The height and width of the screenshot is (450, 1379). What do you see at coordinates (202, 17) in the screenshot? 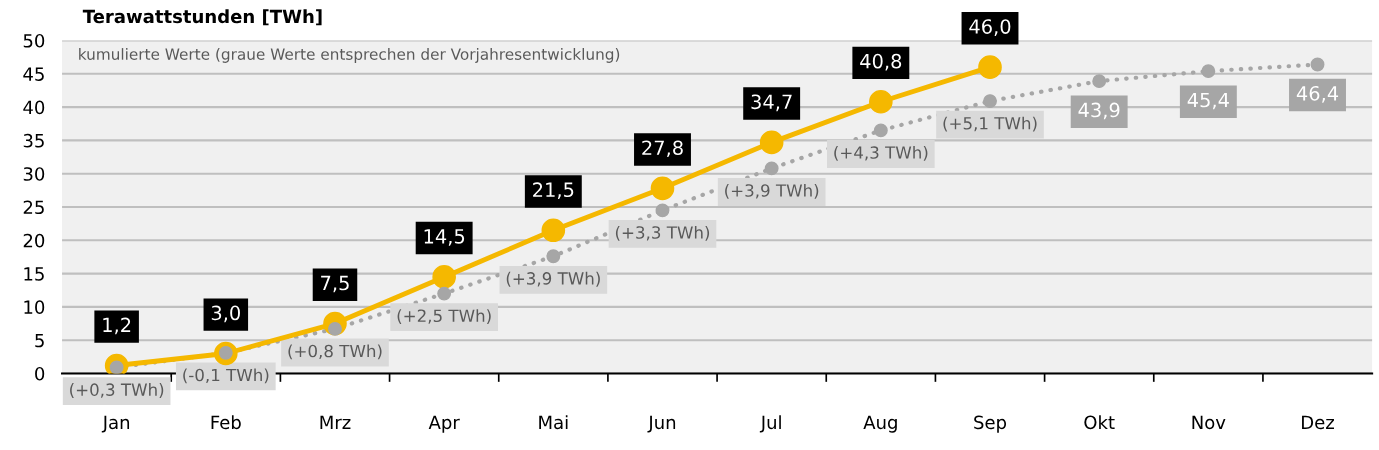
I see `y-axis-title: Terawattstunden [TWh]` at bounding box center [202, 17].